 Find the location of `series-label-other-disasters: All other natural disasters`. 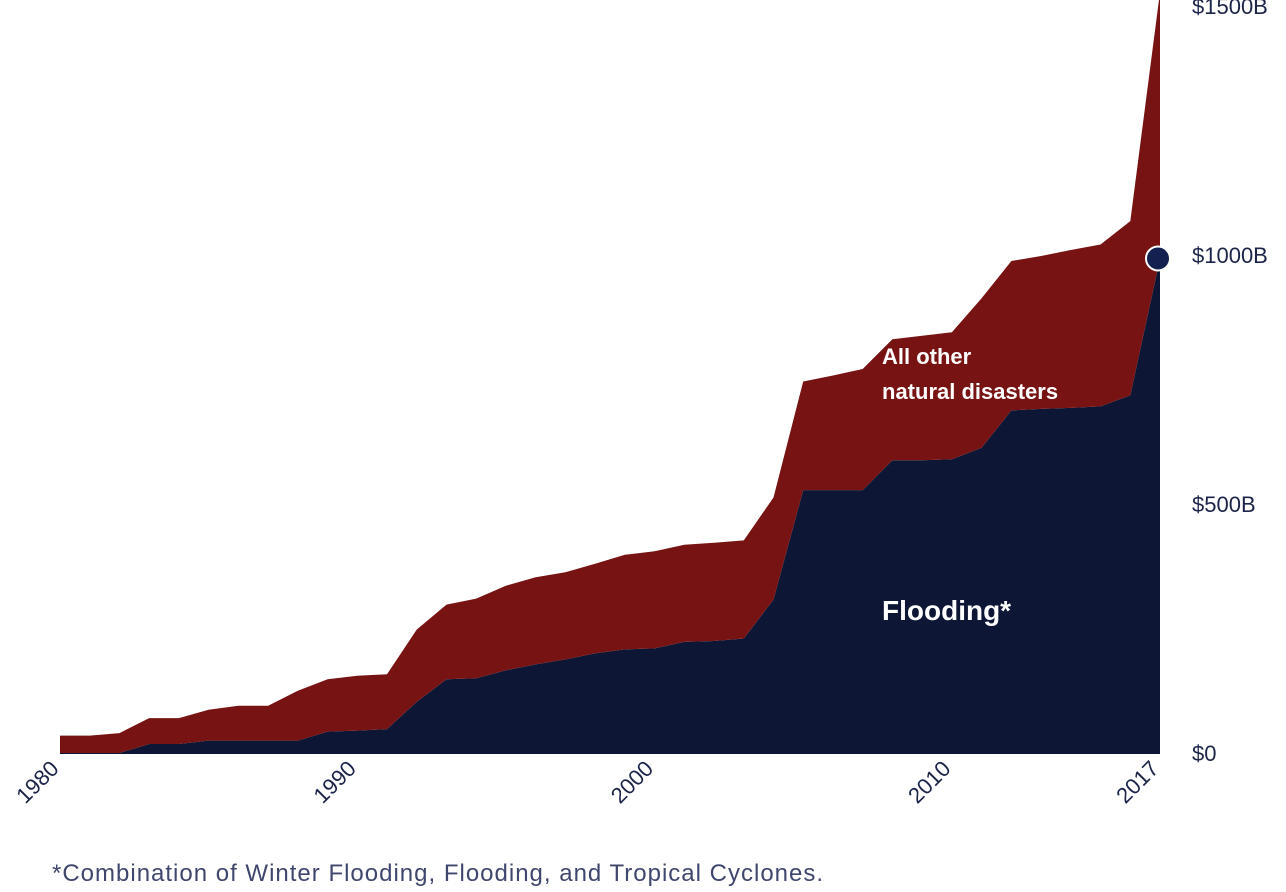

series-label-other-disasters: All other natural disasters is located at coordinates (970, 374).